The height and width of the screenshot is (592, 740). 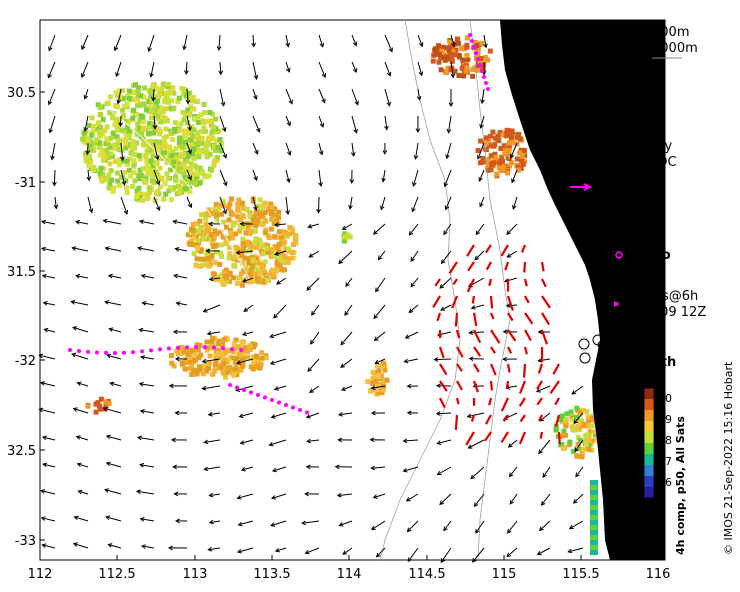 What do you see at coordinates (592, 104) in the screenshot?
I see `nrt-time: 18-Sep 06:00Z` at bounding box center [592, 104].